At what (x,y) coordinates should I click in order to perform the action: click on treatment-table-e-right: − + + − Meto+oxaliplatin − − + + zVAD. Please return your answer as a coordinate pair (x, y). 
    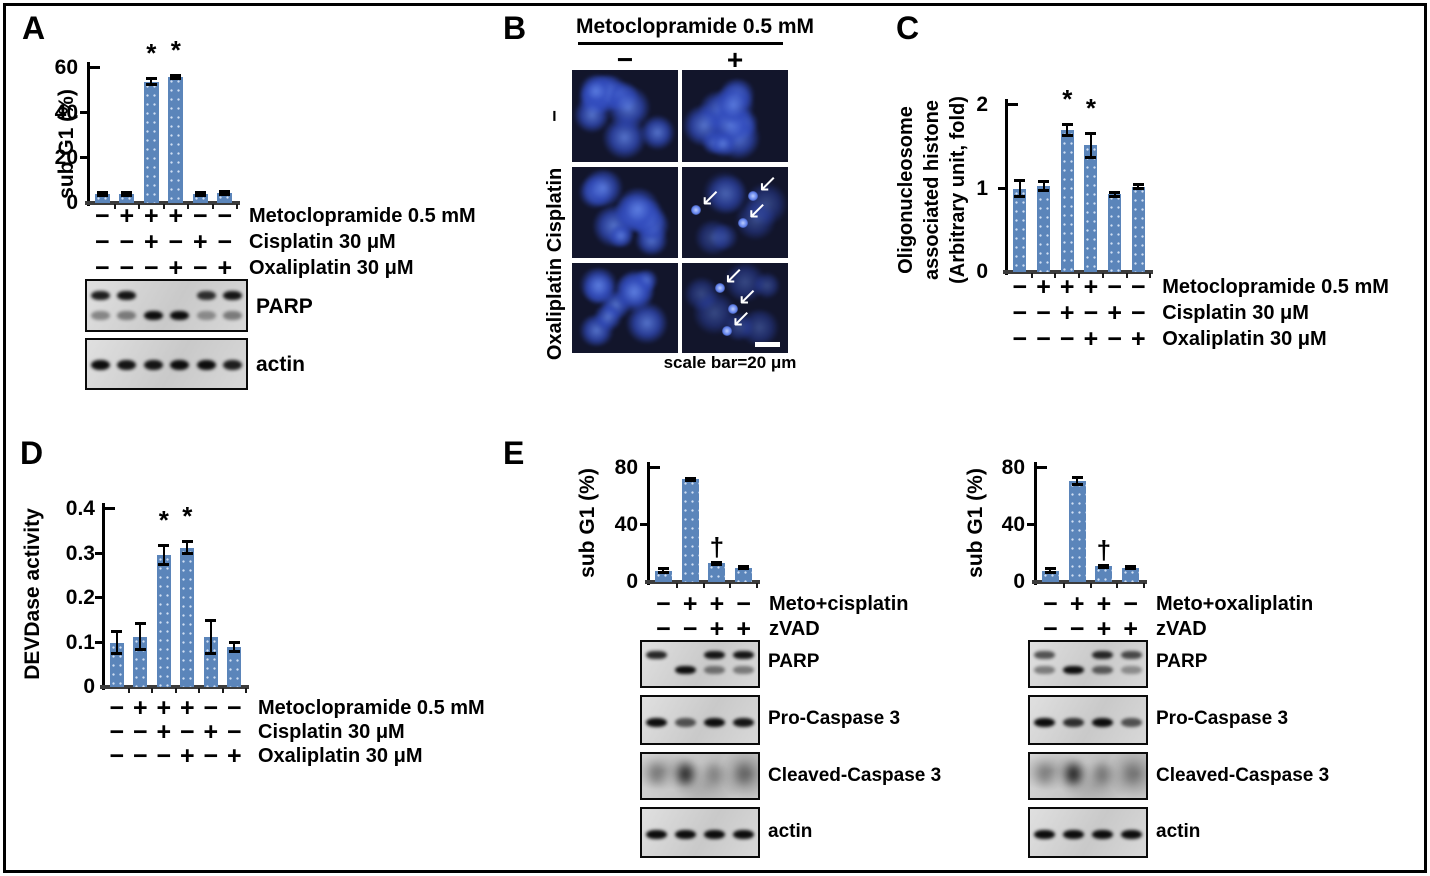
    Looking at the image, I should click on (1175, 616).